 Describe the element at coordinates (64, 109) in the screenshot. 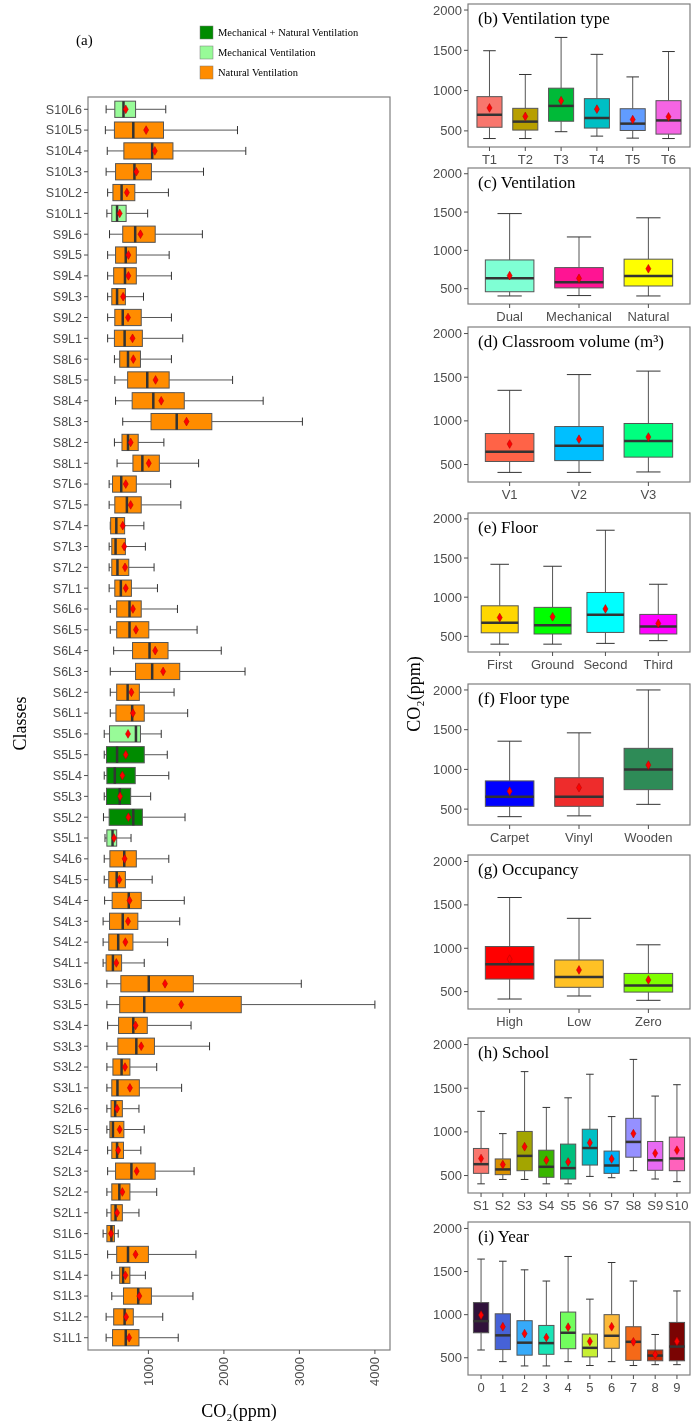

I see `y-tick-label: S10L6` at that location.